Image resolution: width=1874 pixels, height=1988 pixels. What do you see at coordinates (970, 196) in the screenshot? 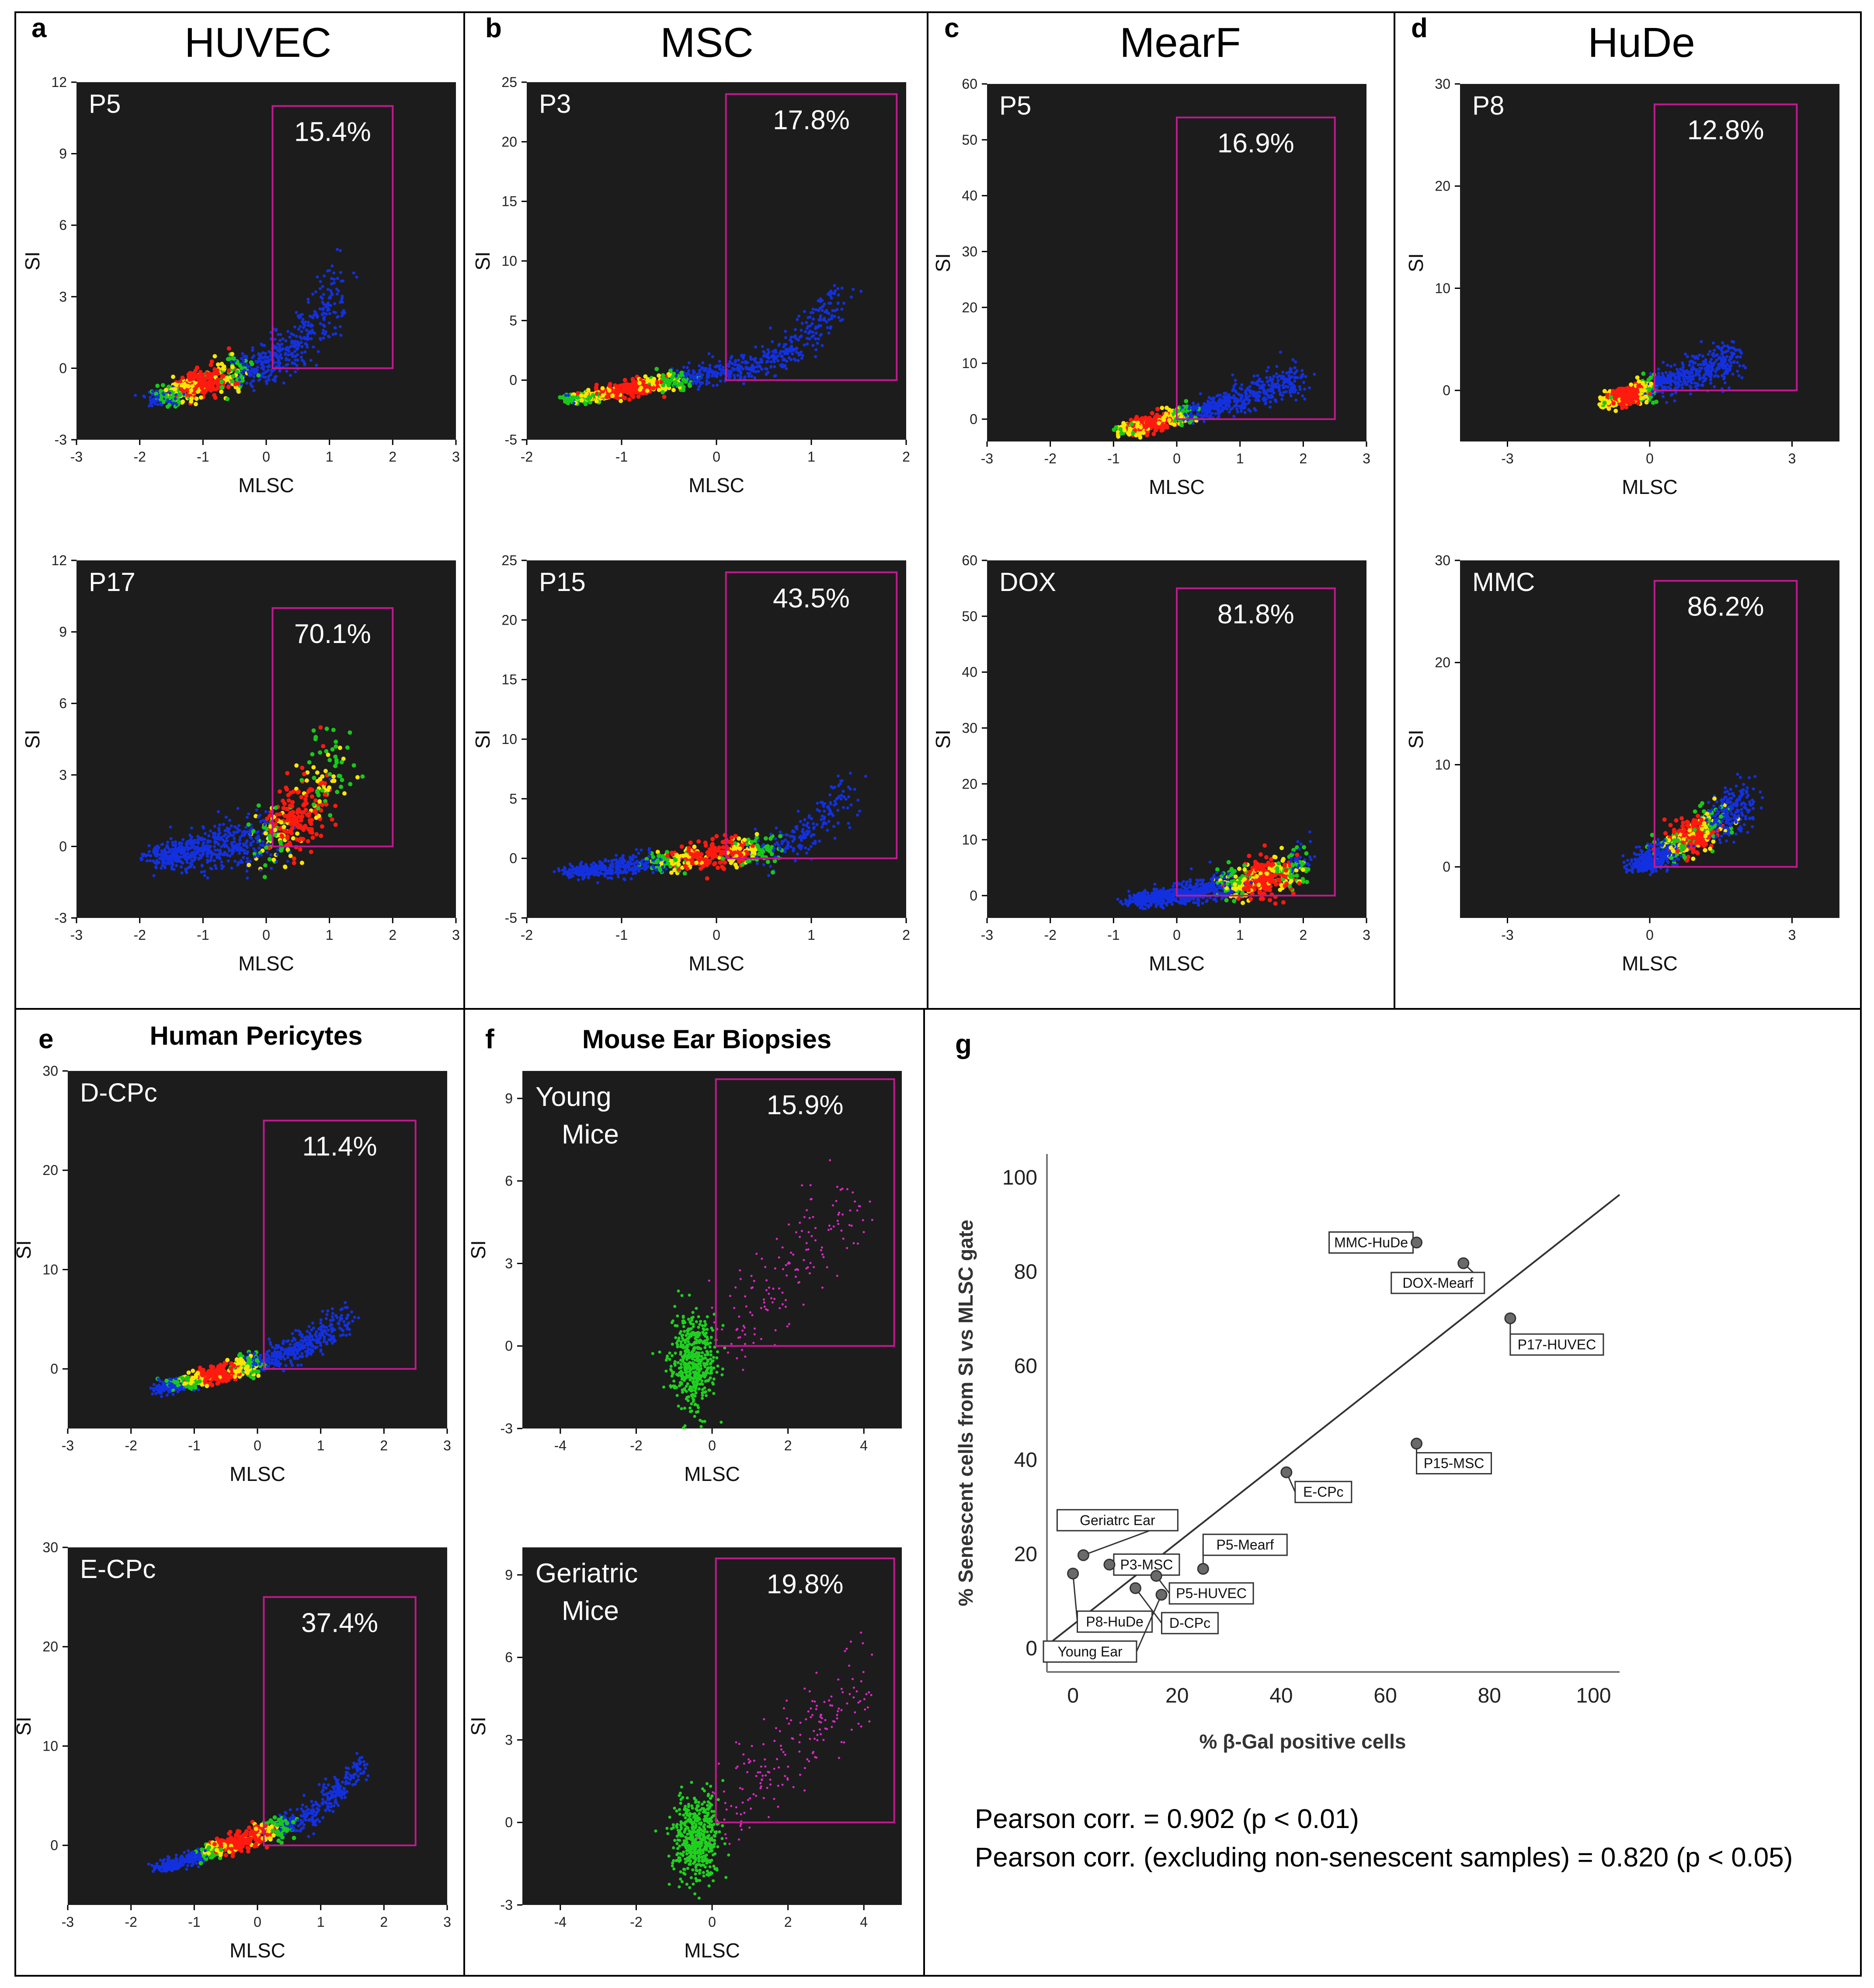
I see `y-tick-label: 40` at bounding box center [970, 196].